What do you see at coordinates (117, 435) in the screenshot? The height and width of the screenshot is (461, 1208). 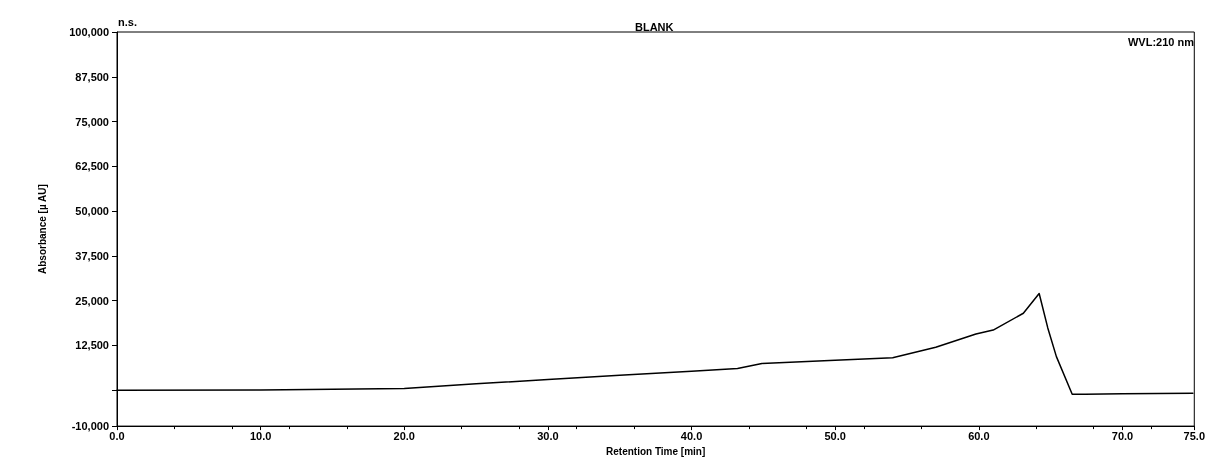 I see `x-tick-label: 0.0` at bounding box center [117, 435].